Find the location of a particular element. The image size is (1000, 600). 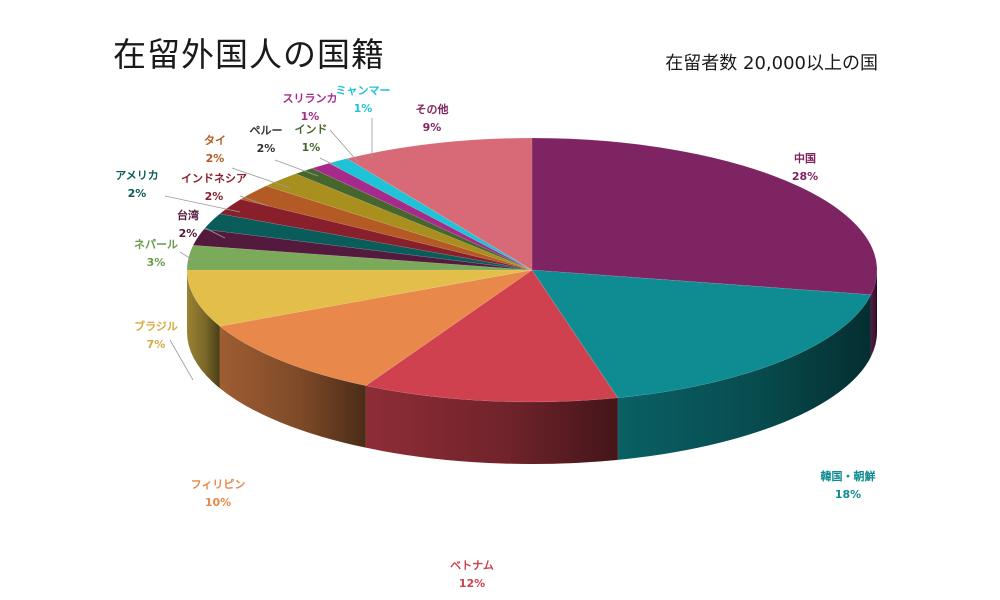

pie-slice-中国 is located at coordinates (704, 216).